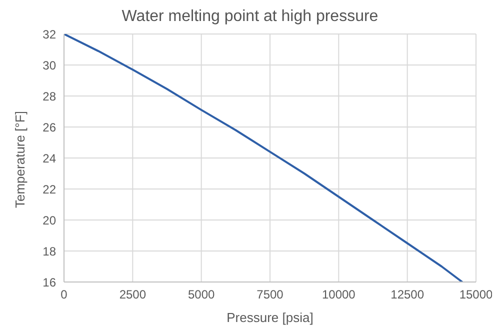 This screenshot has width=500, height=336. I want to click on y-tick-label: 22, so click(49, 189).